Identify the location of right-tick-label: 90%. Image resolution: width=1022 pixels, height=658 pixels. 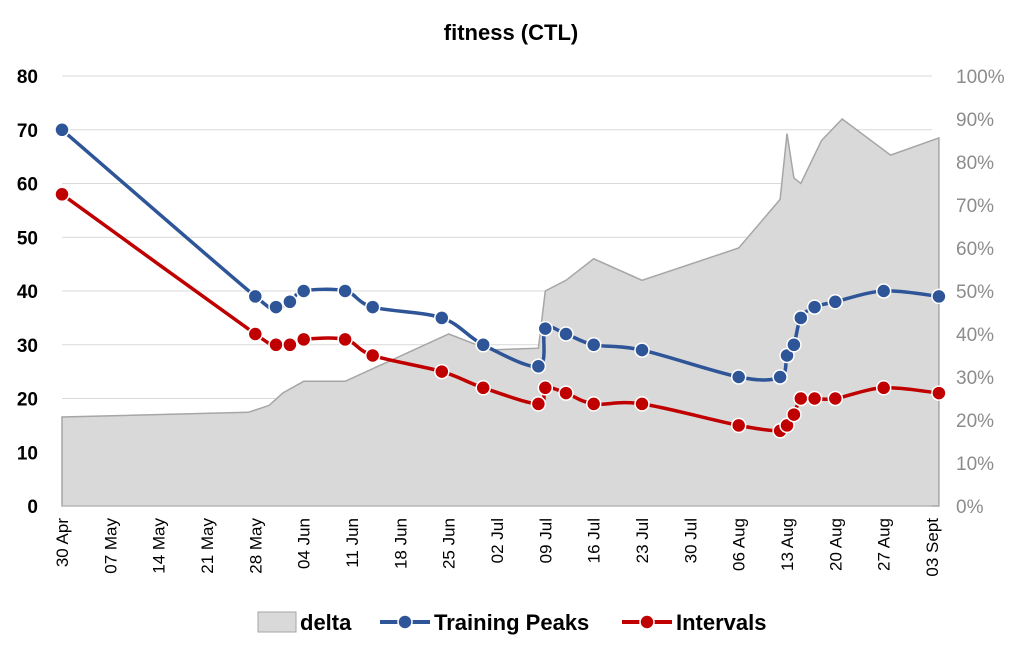
(975, 120).